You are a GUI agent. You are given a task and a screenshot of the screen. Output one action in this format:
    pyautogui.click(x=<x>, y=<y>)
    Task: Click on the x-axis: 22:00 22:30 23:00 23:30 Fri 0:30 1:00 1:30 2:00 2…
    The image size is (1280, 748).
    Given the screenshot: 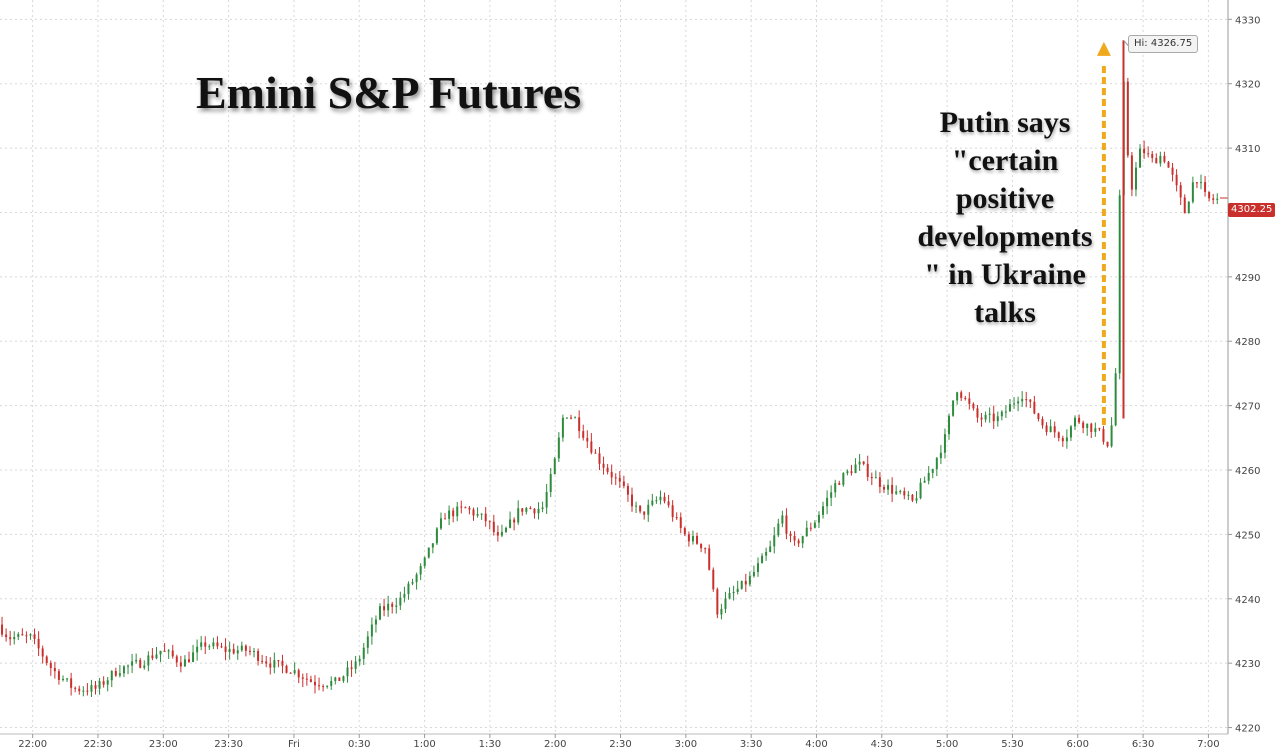 What is the action you would take?
    pyautogui.click(x=614, y=740)
    